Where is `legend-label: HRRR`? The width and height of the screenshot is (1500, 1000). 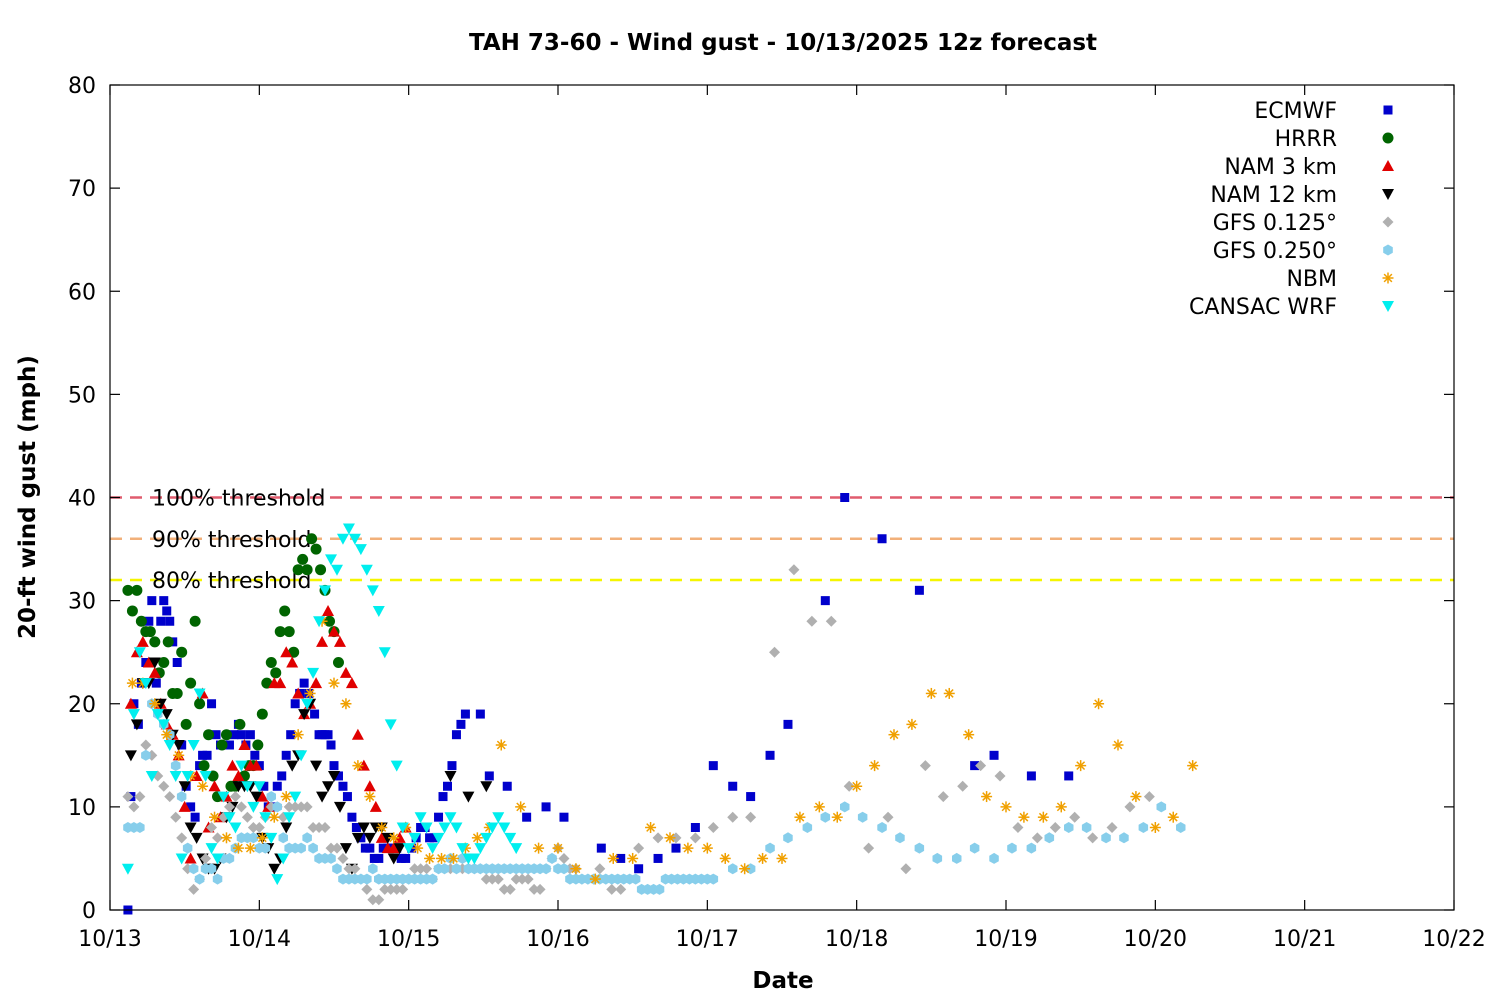
legend-label: HRRR is located at coordinates (1306, 139).